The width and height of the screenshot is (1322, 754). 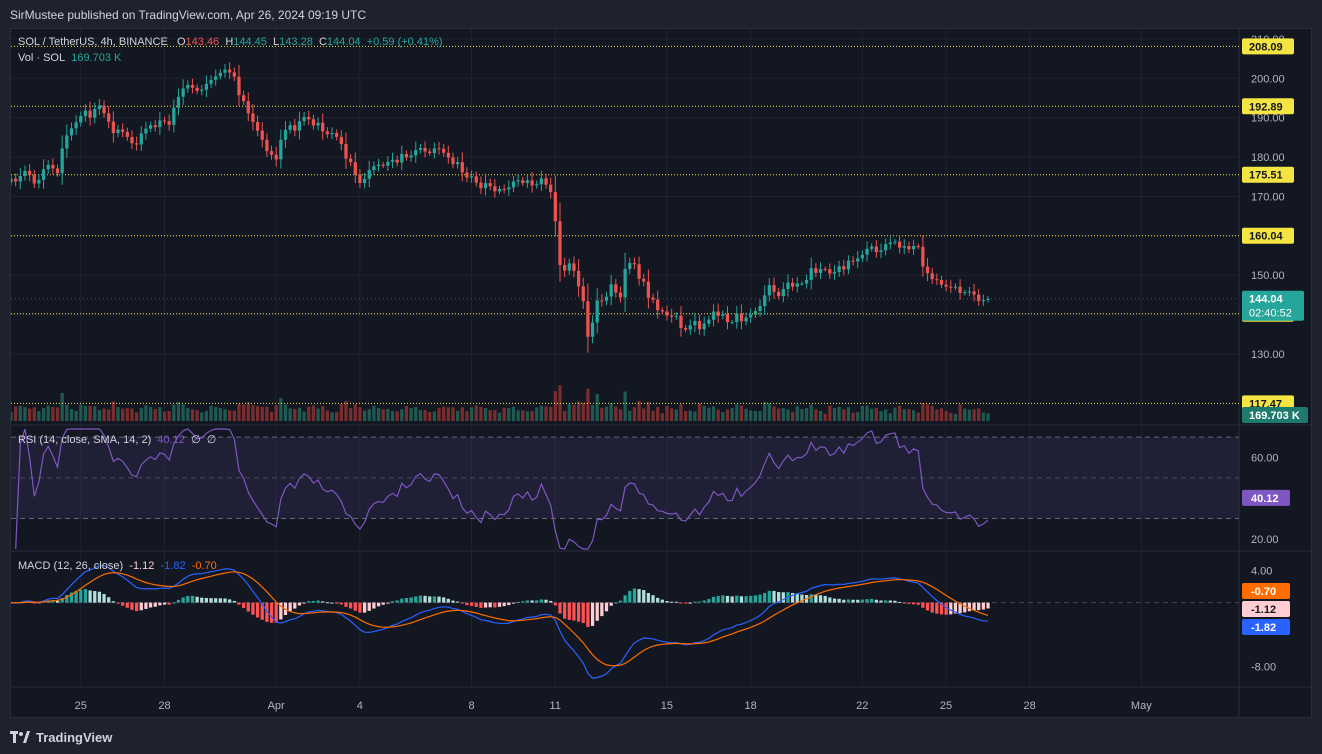 I want to click on rsi-tick-label: 60.00, so click(x=1265, y=458).